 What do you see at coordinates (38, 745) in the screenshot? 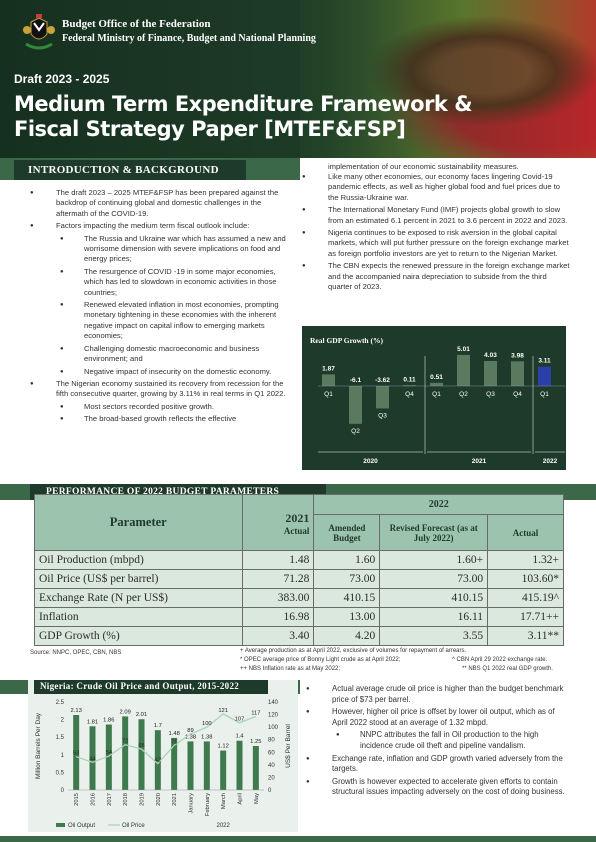
I see `y-axis-label: Million Barrels Per Day` at bounding box center [38, 745].